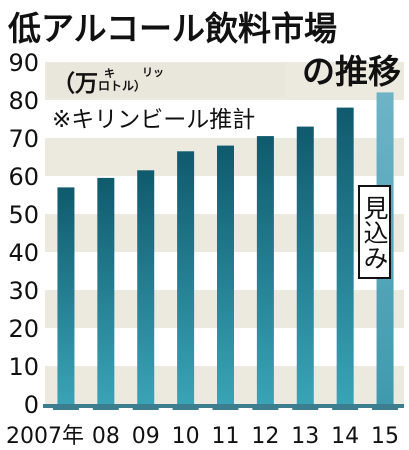  I want to click on x-tick-label: 12, so click(265, 436).